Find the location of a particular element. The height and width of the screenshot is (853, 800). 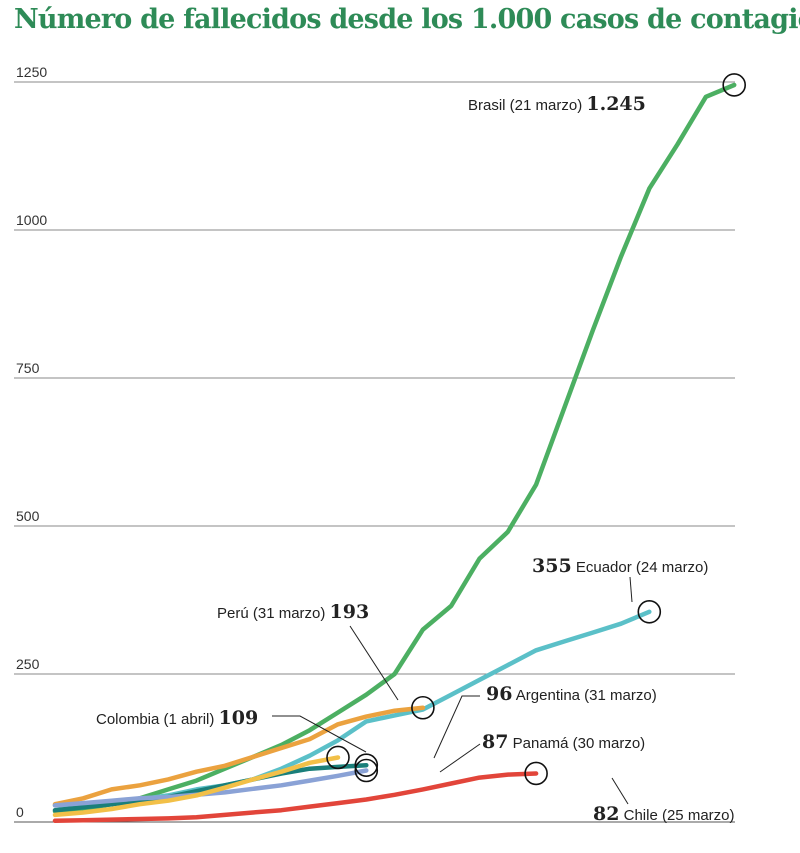

annotation-argentina: 96 Argentina (31 marzo) is located at coordinates (571, 694).